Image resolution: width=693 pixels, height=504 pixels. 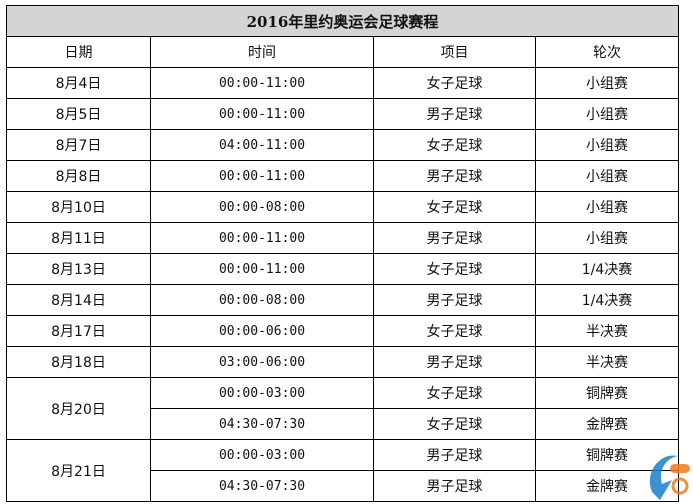 I want to click on table-row: 8月17日 00:00-06:00 女子足球 半决赛, so click(x=342, y=331).